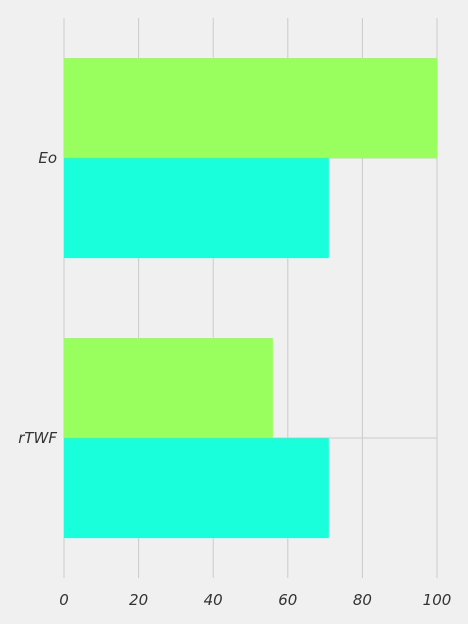 The width and height of the screenshot is (468, 624). Describe the element at coordinates (47, 158) in the screenshot. I see `y-tick-label-Eo: Eo` at that location.